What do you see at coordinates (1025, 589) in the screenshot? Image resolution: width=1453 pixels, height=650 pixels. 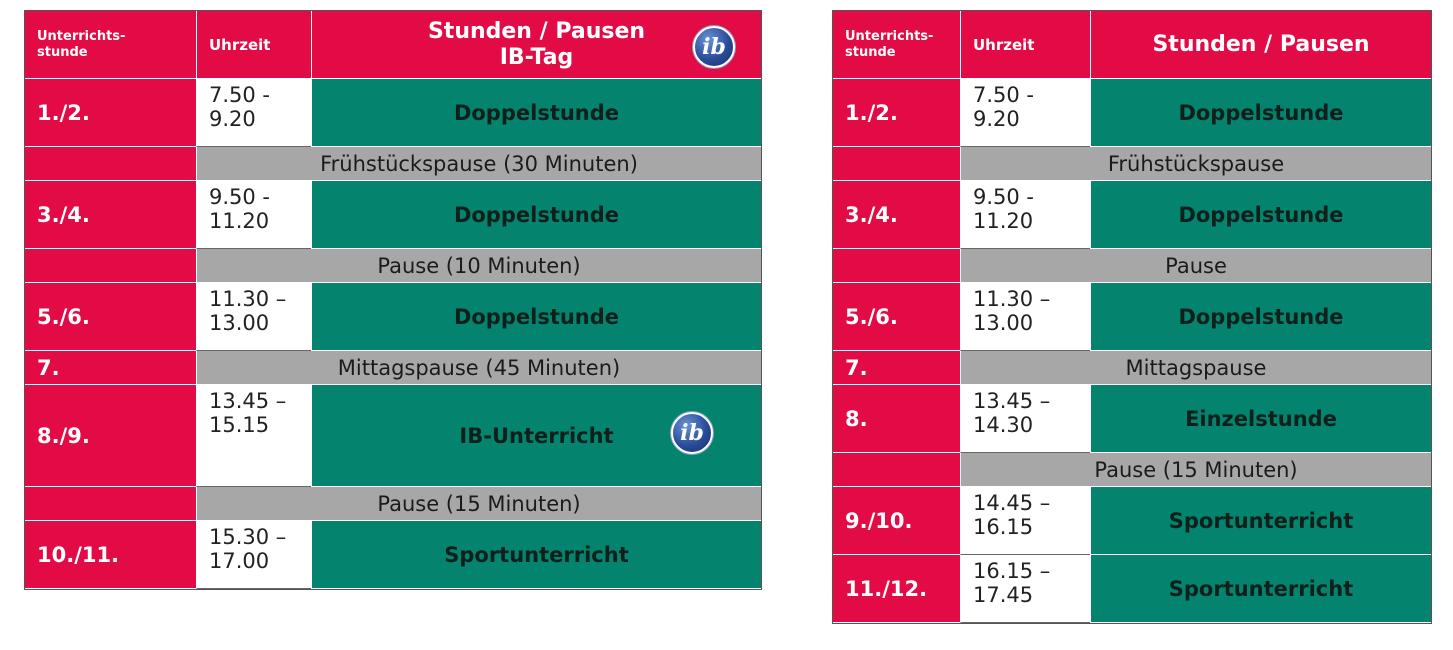 I see `time-cell: 16.15 – 17.45` at bounding box center [1025, 589].